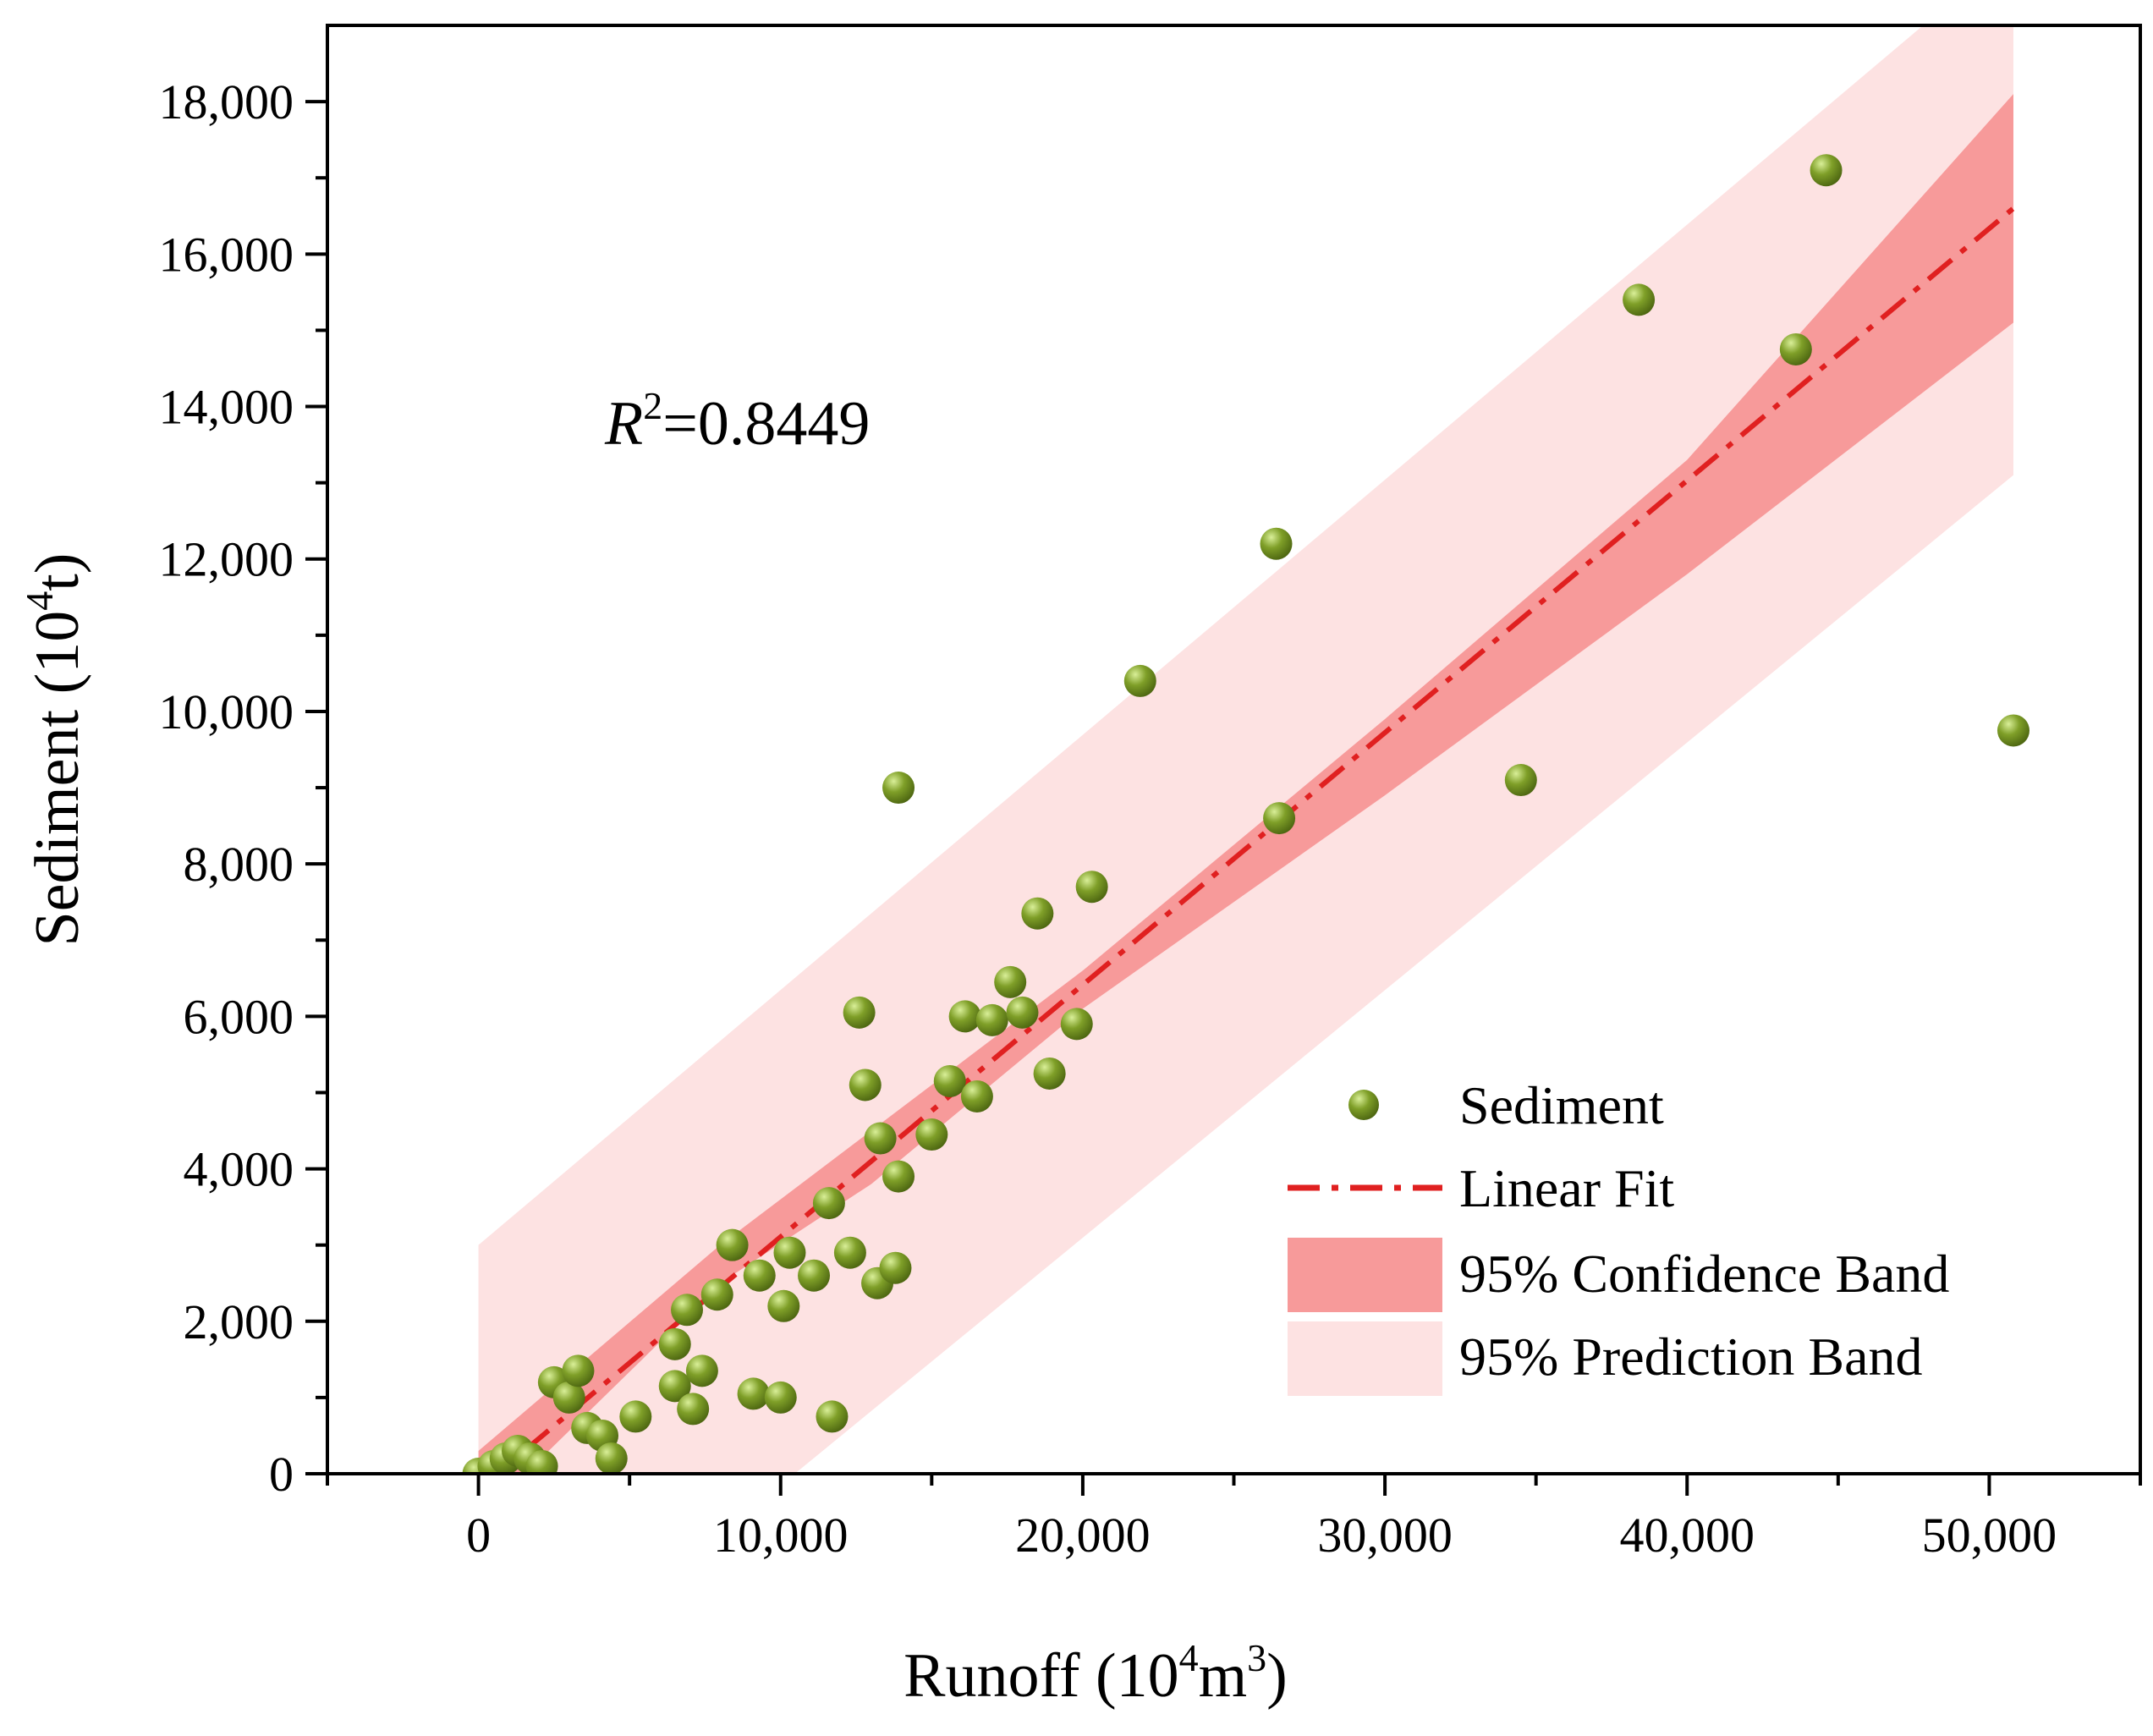  Describe the element at coordinates (226, 711) in the screenshot. I see `y-tick-label: 10,000` at that location.